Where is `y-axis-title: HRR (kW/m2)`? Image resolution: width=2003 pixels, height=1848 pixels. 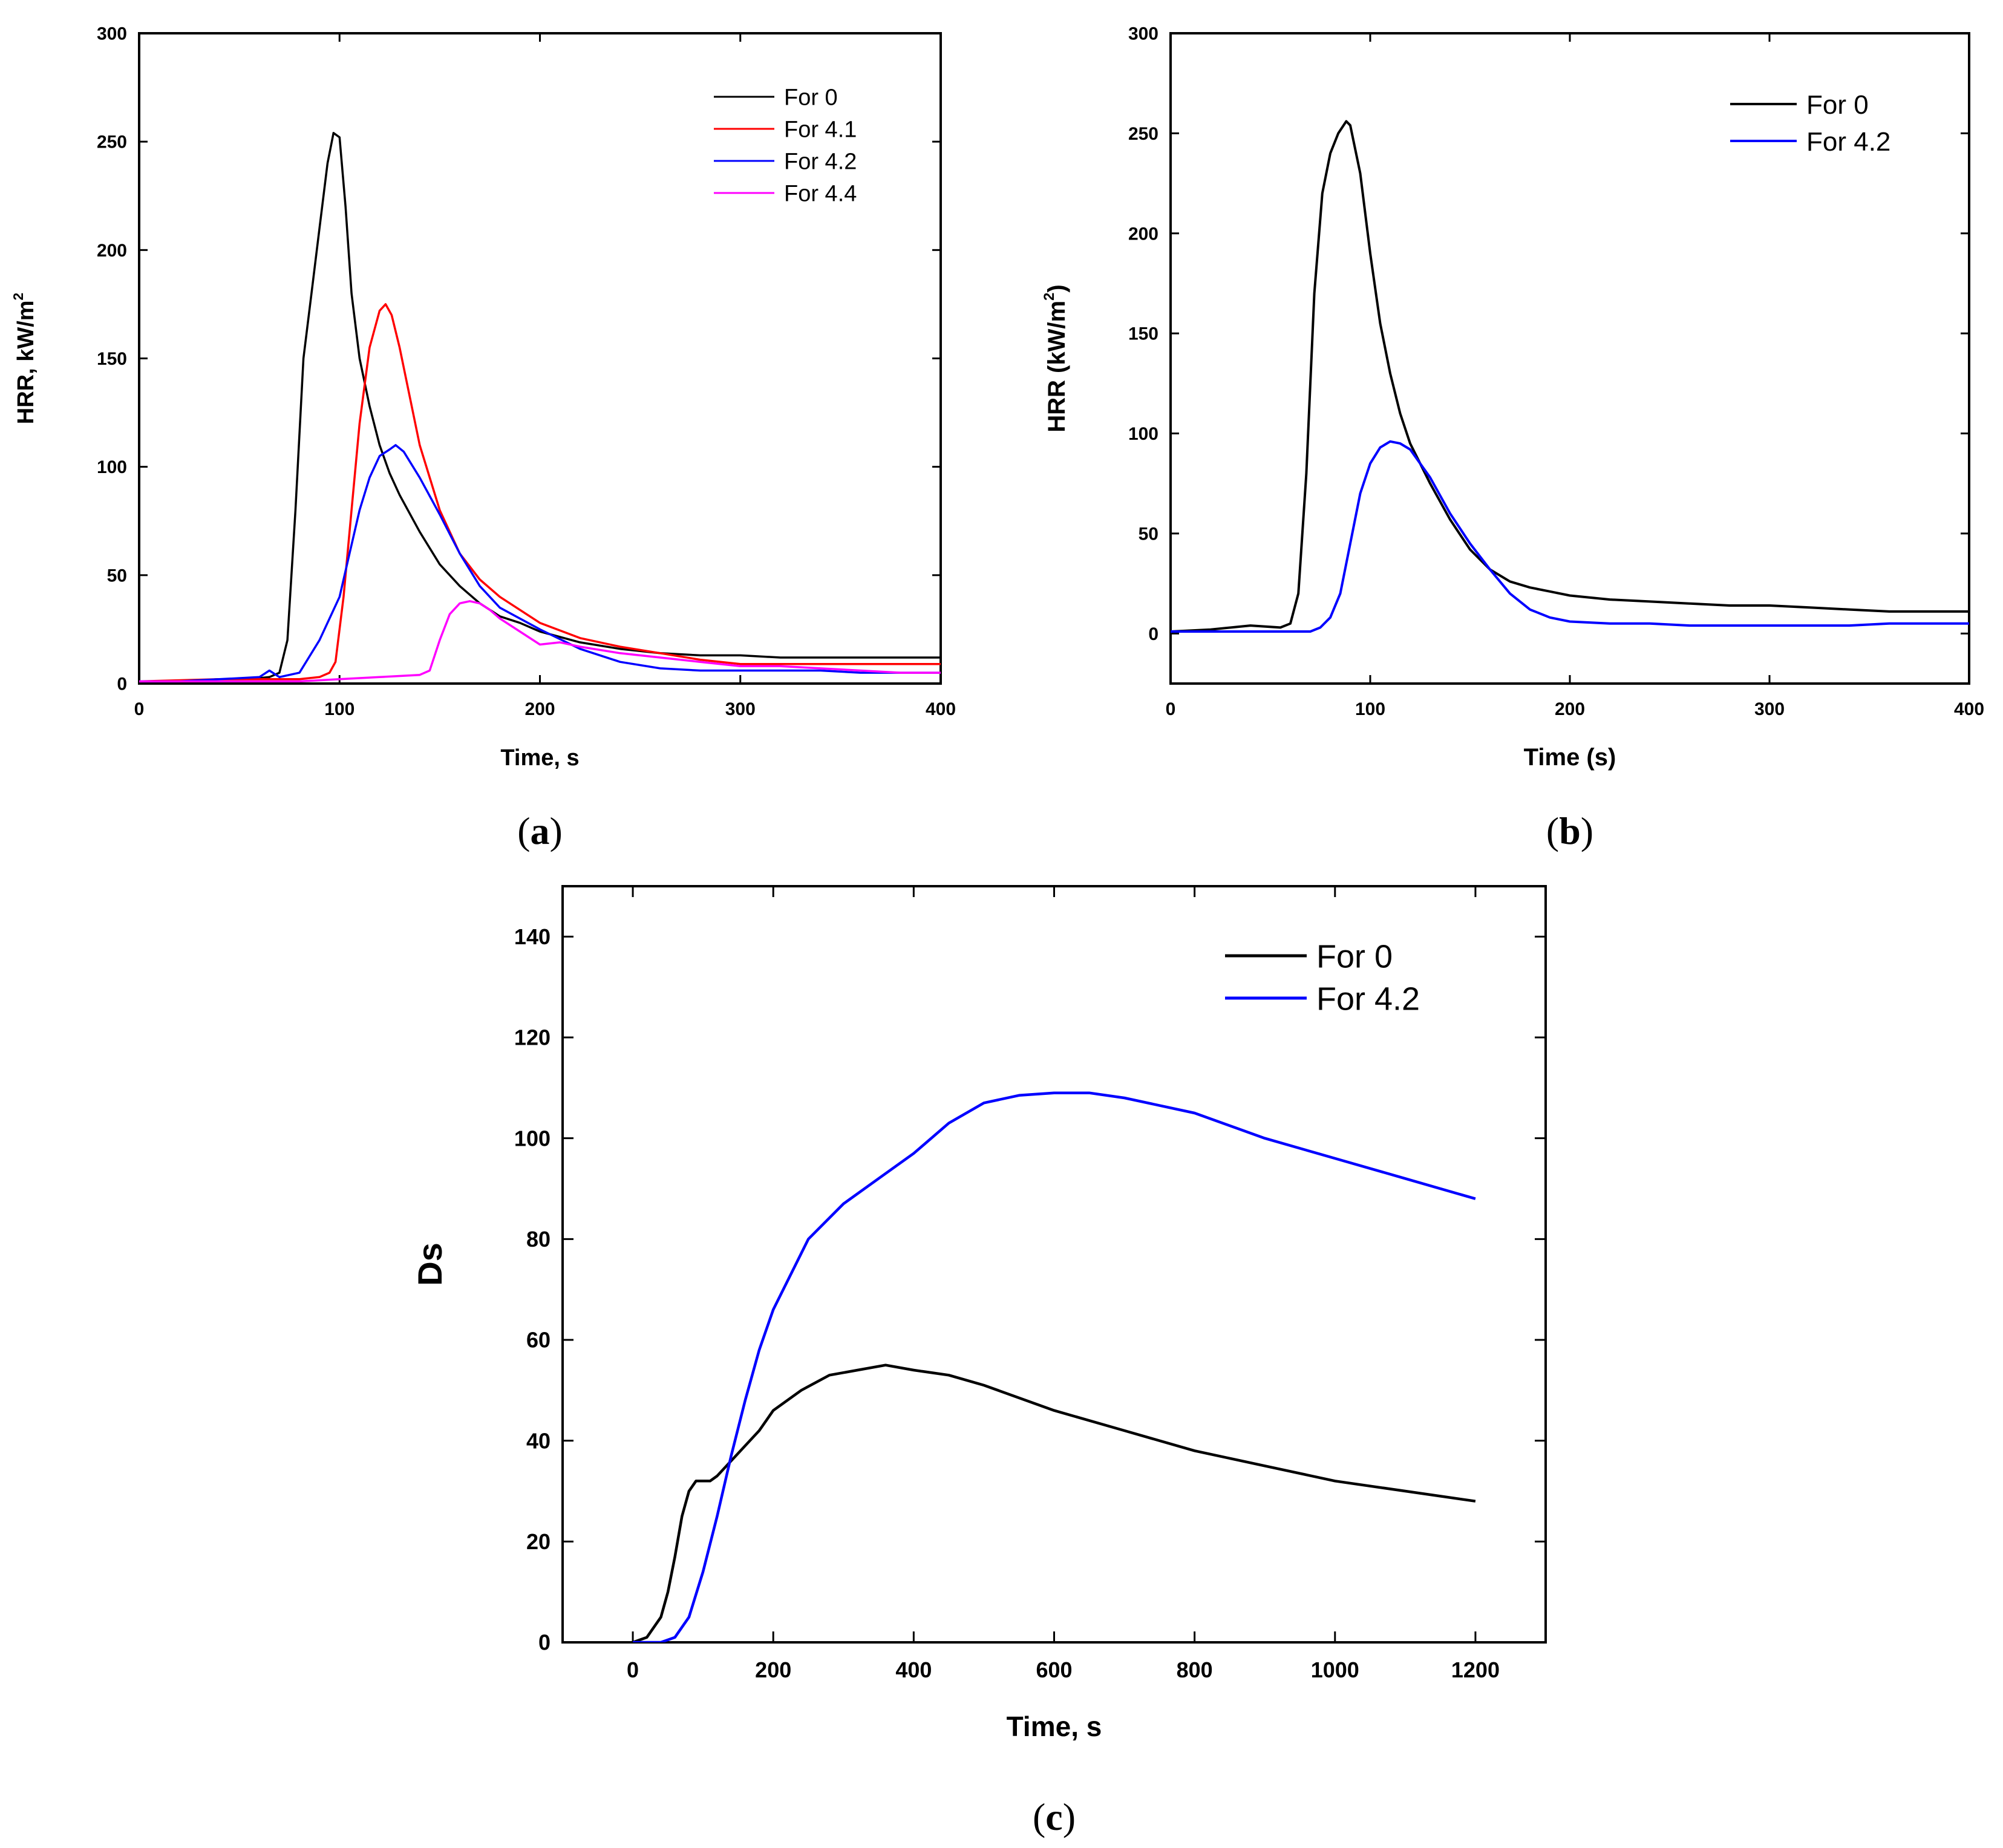 y-axis-title: HRR (kW/m2) is located at coordinates (1055, 358).